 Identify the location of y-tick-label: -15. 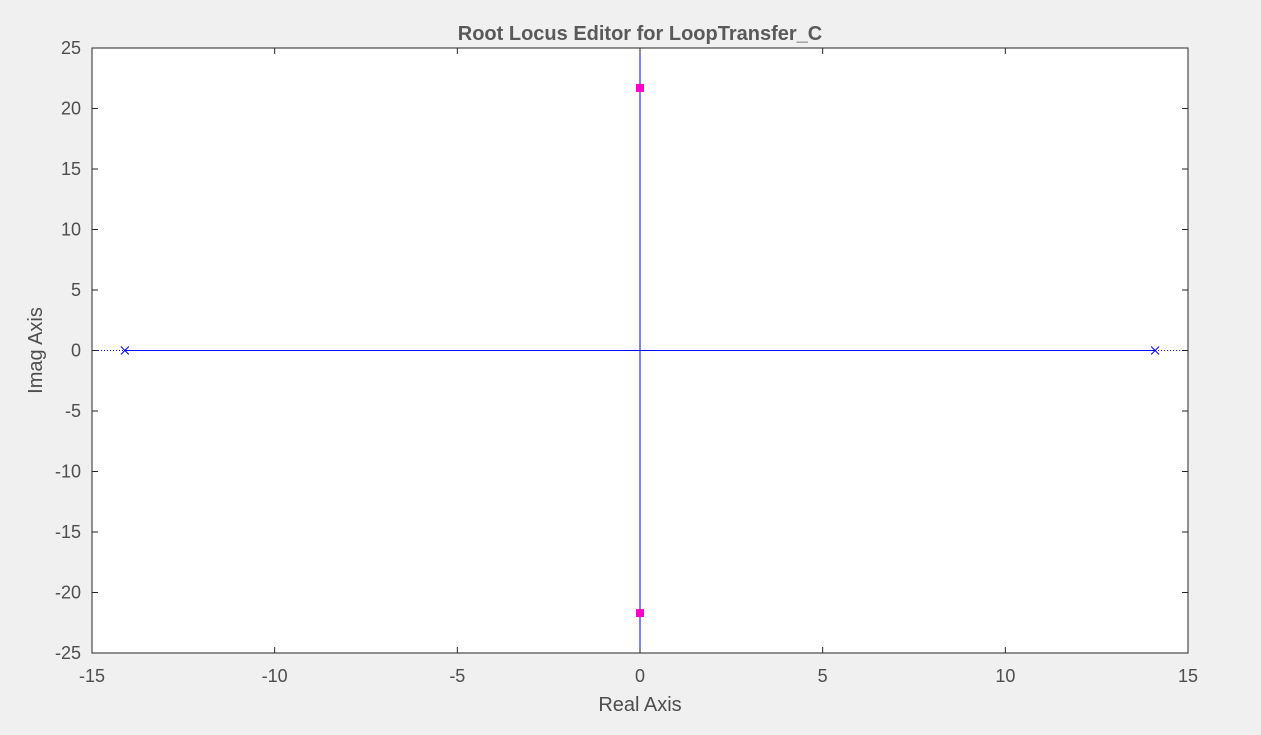
(68, 532).